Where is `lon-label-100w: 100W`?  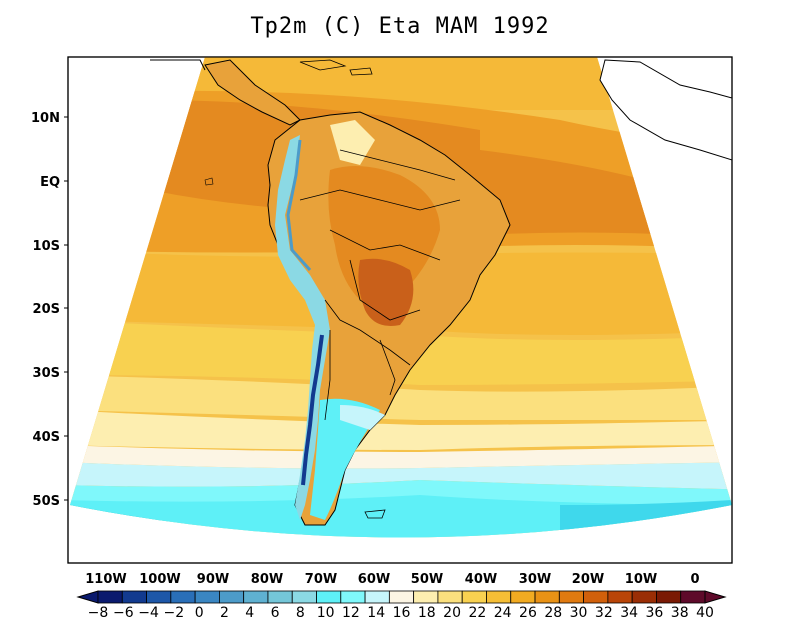 lon-label-100w: 100W is located at coordinates (159, 579).